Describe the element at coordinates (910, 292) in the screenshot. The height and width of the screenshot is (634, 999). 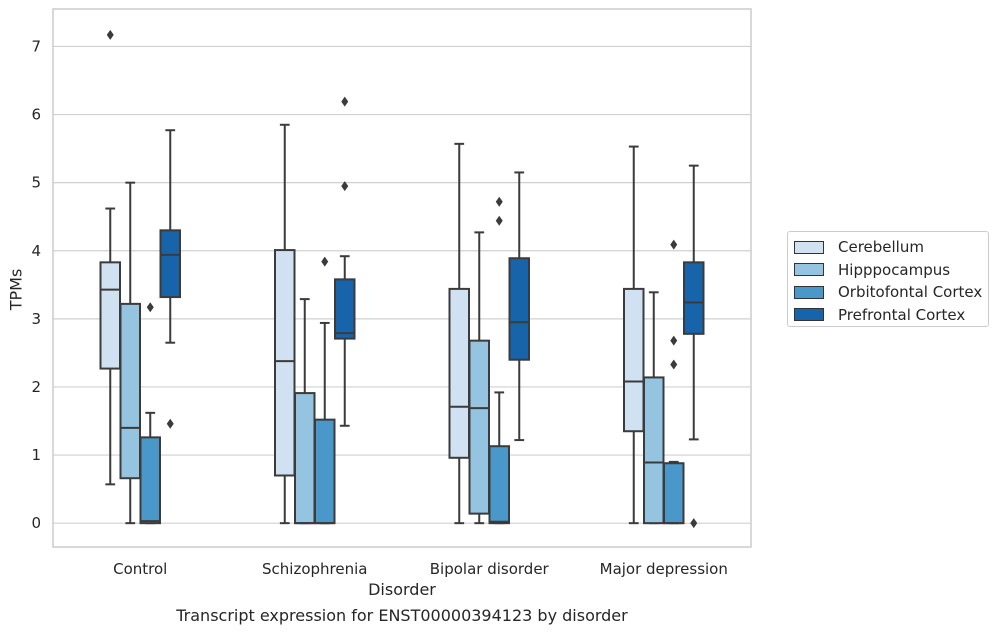
I see `legend-label: Orbitofontal Cortex` at that location.